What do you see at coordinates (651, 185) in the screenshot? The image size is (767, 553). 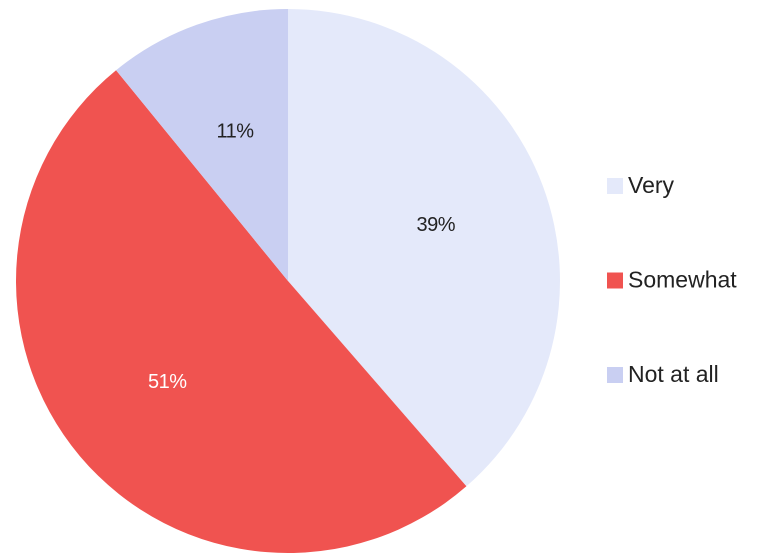 I see `legend-label: Very` at bounding box center [651, 185].